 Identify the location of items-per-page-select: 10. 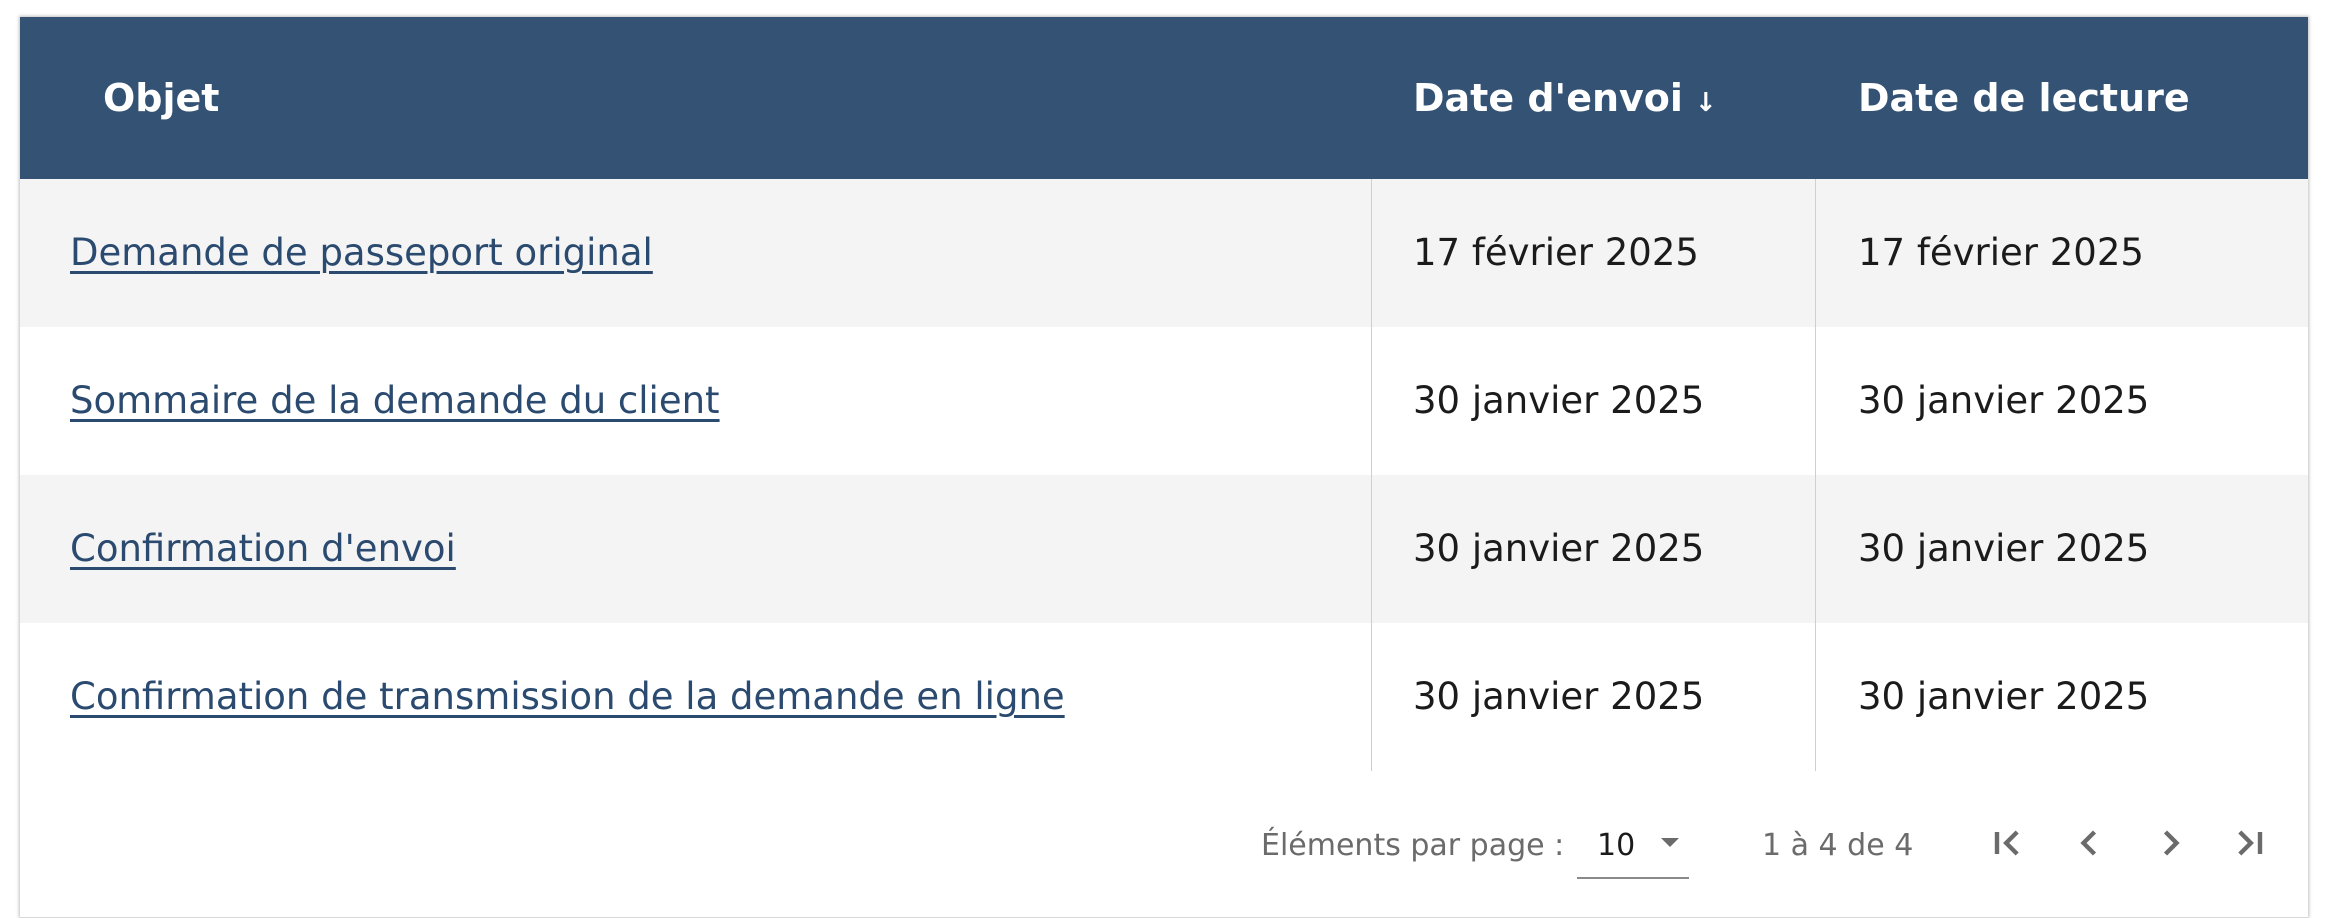
(1633, 849).